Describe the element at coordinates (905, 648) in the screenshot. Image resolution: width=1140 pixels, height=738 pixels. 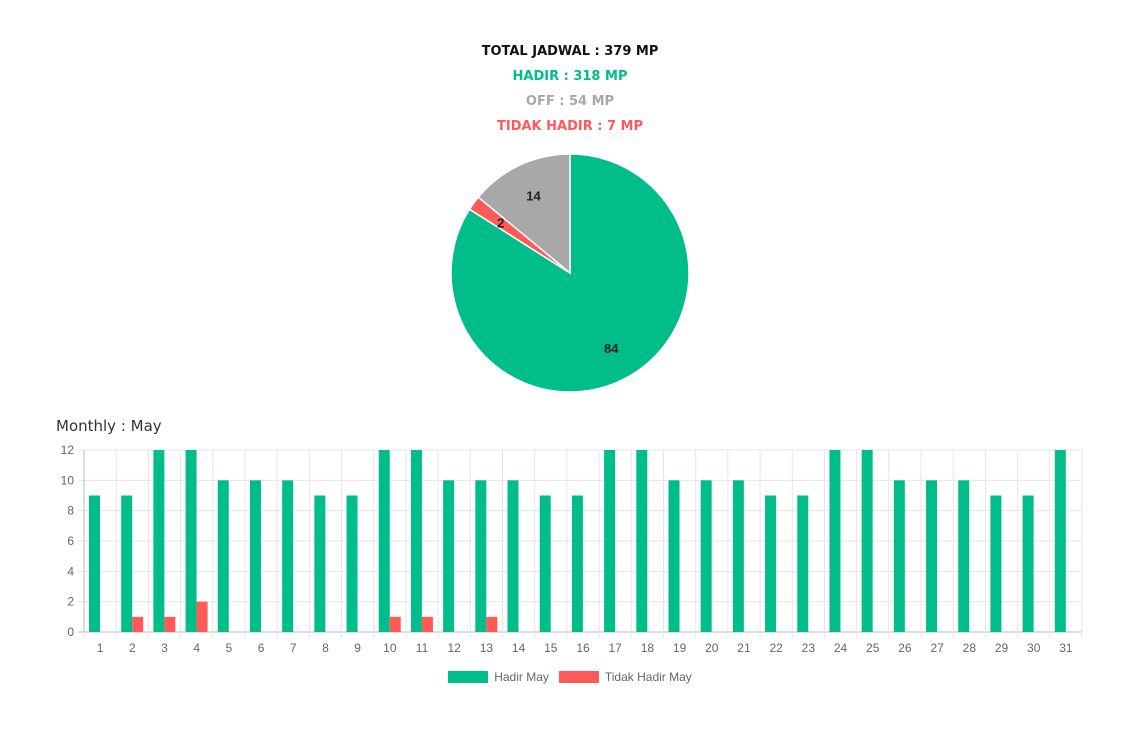
I see `x-tick-label: 26` at that location.